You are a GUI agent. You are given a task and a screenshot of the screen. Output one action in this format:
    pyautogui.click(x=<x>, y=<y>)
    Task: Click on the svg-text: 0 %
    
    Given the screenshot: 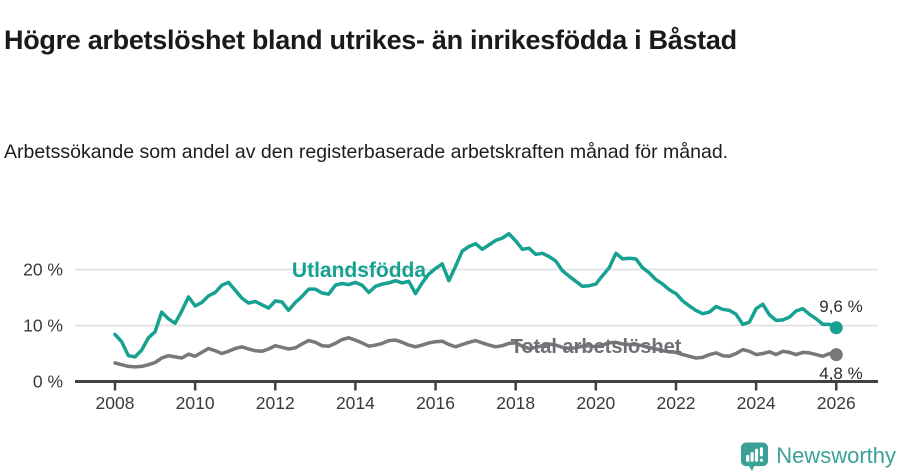 What is the action you would take?
    pyautogui.click(x=48, y=382)
    